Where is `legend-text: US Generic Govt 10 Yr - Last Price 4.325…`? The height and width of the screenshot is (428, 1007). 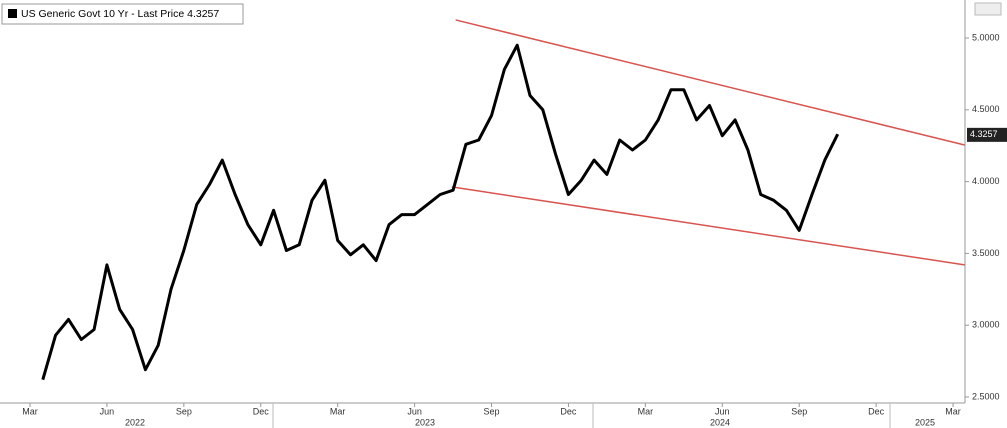
legend-text: US Generic Govt 10 Yr - Last Price 4.325… is located at coordinates (120, 14).